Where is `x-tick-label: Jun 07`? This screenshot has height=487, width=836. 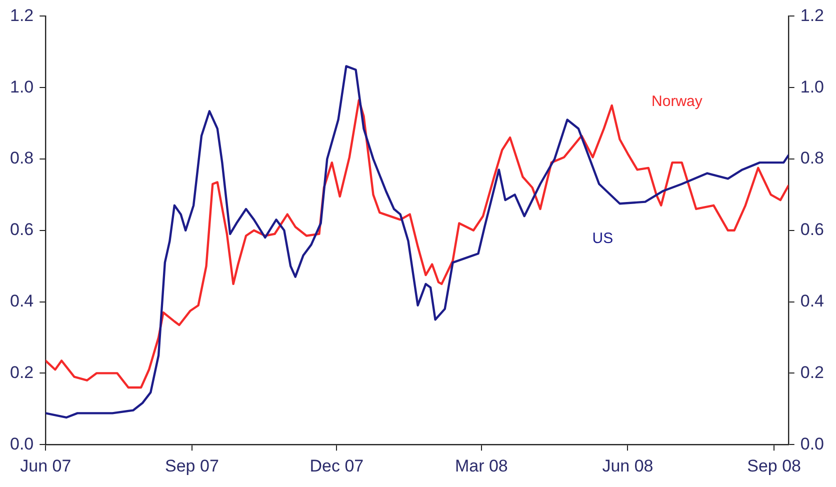 x-tick-label: Jun 07 is located at coordinates (46, 466).